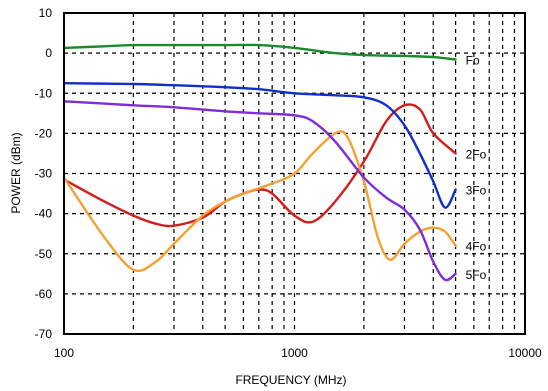 This screenshot has height=391, width=548. What do you see at coordinates (44, 214) in the screenshot?
I see `y-tick-label: -40` at bounding box center [44, 214].